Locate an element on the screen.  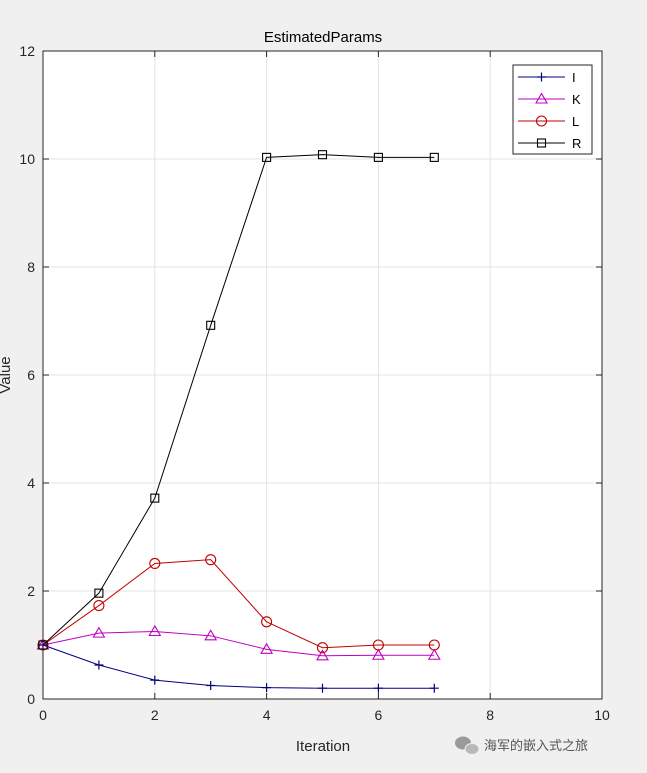
y-axis-label: Value is located at coordinates (7, 374).